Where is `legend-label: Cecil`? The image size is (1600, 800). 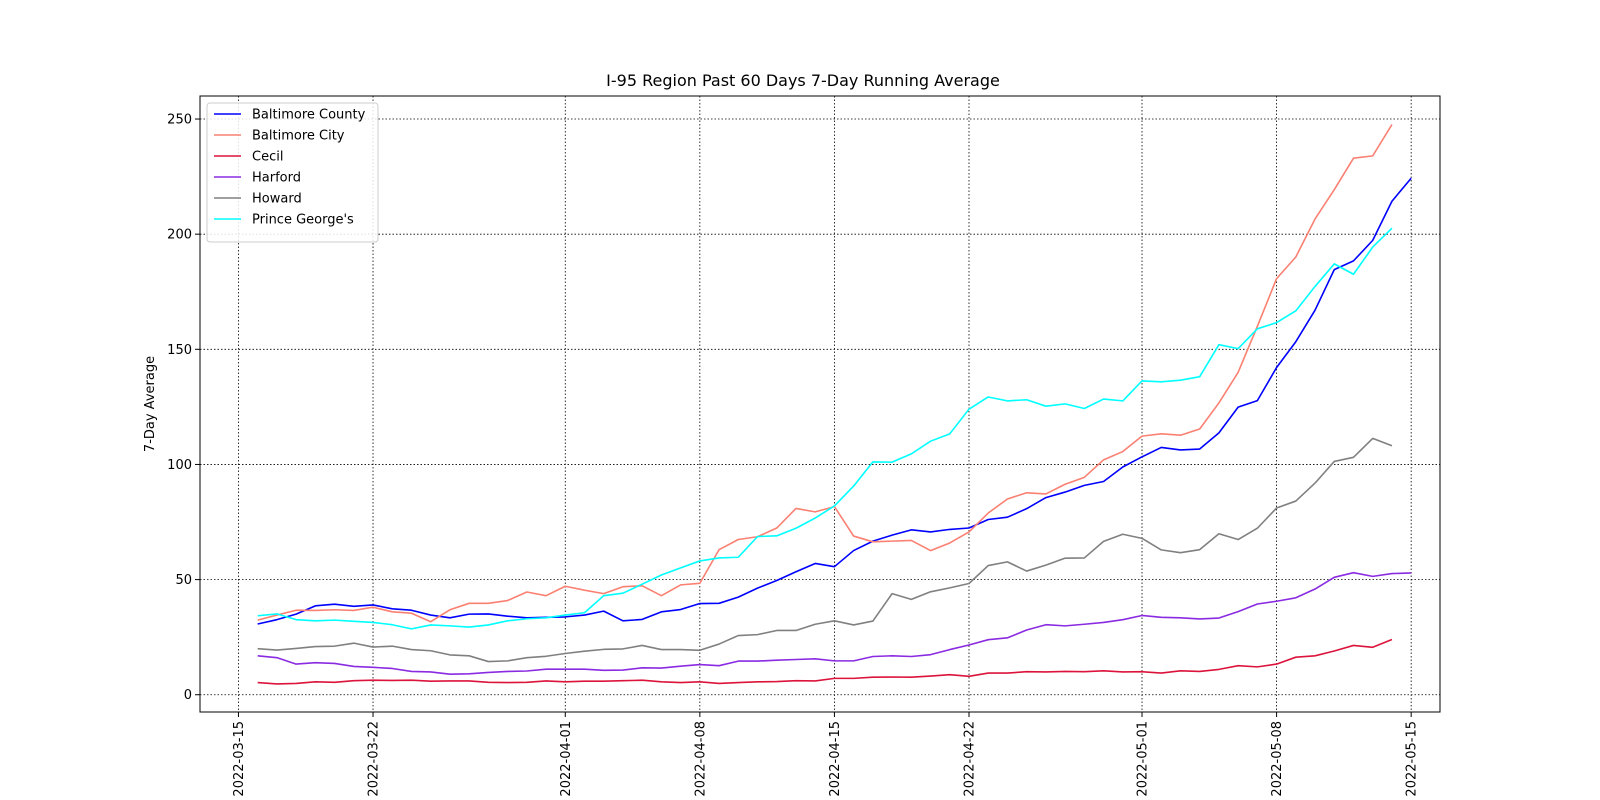
legend-label: Cecil is located at coordinates (267, 157).